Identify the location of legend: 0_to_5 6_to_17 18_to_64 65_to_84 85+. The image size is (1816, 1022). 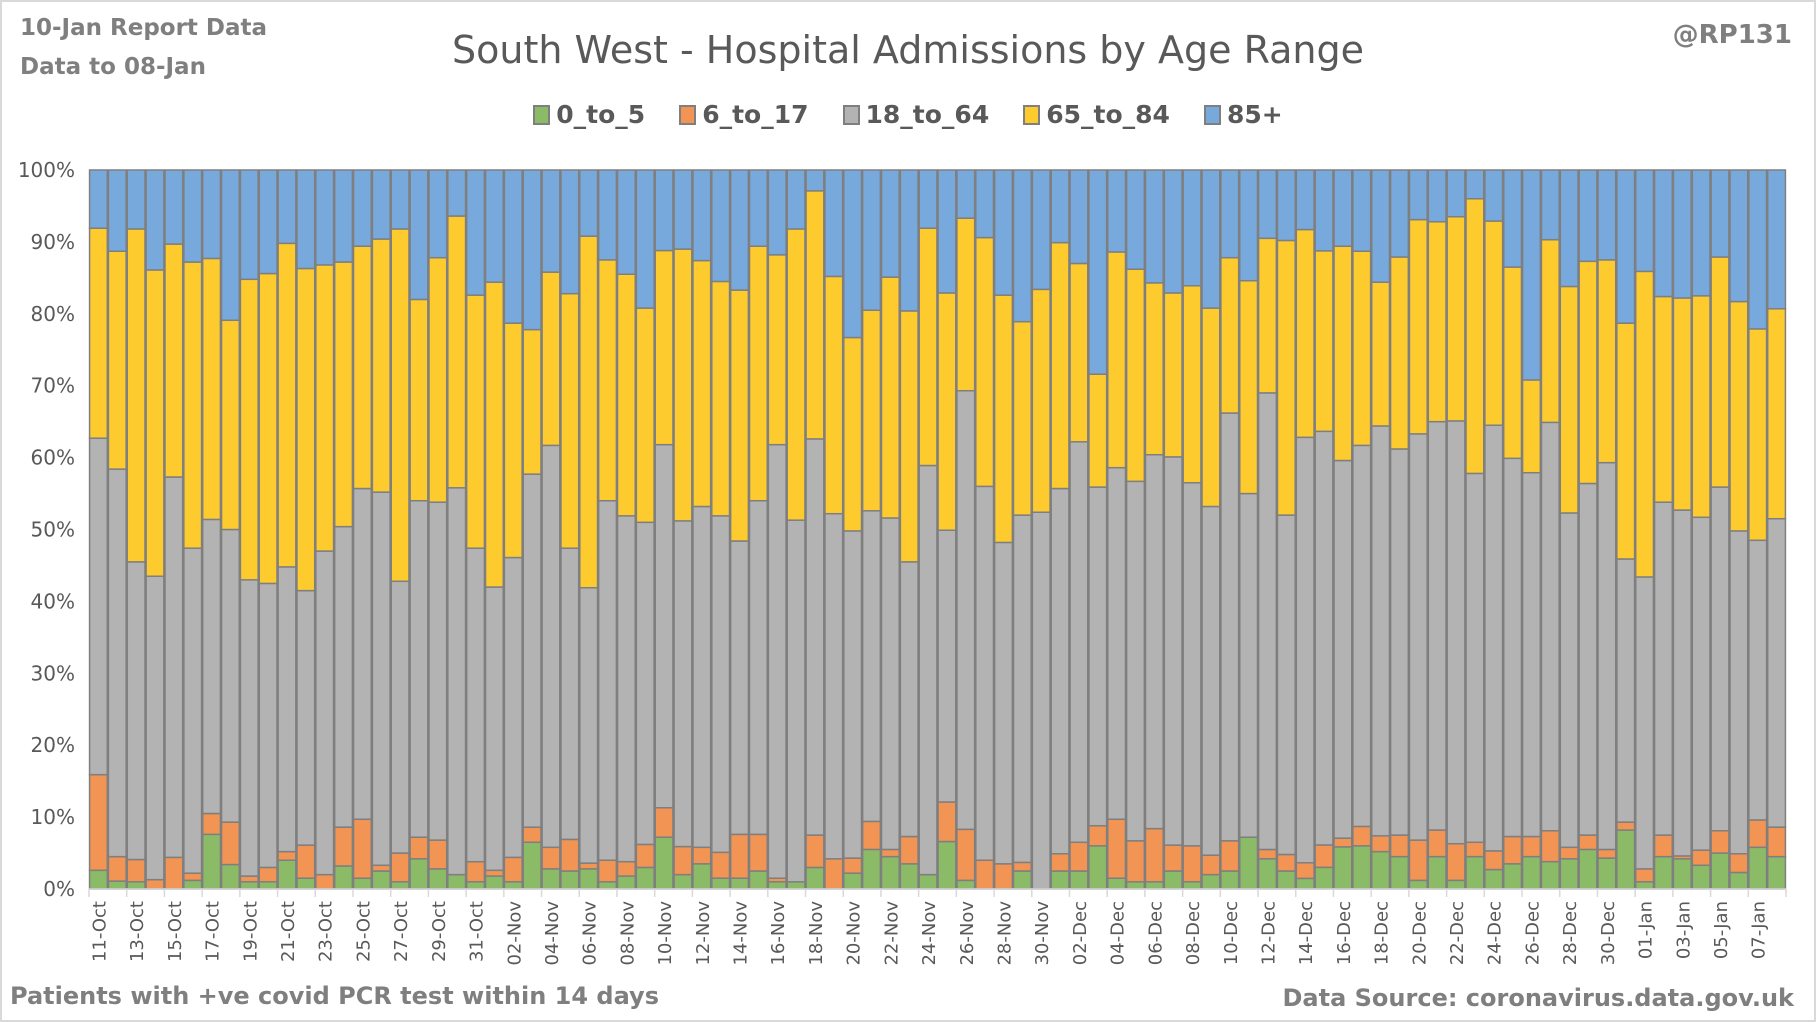
(908, 114).